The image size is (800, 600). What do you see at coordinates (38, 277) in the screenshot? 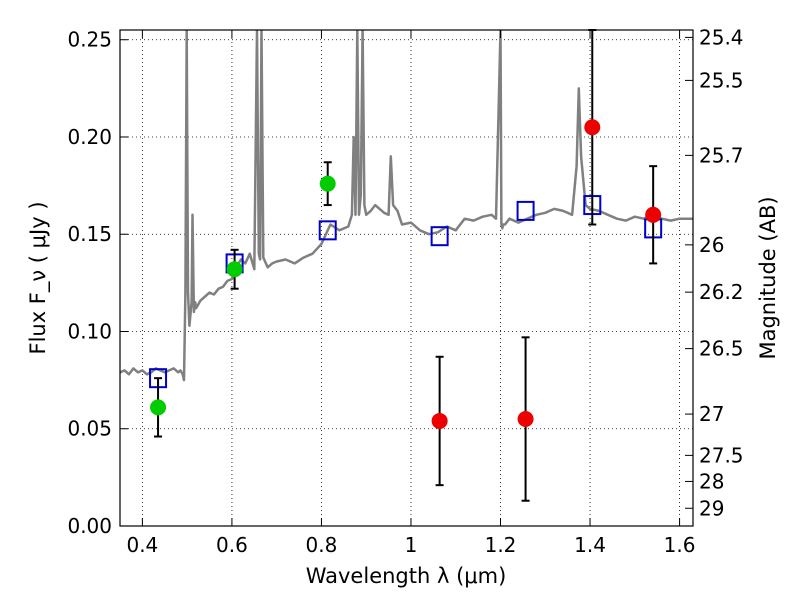
I see `y-axis-label: Flux F_ν ( μJy )` at bounding box center [38, 277].